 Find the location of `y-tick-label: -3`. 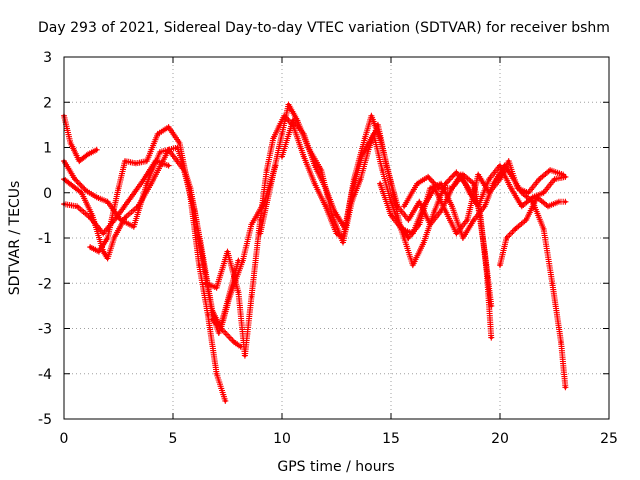

y-tick-label: -3 is located at coordinates (45, 330).